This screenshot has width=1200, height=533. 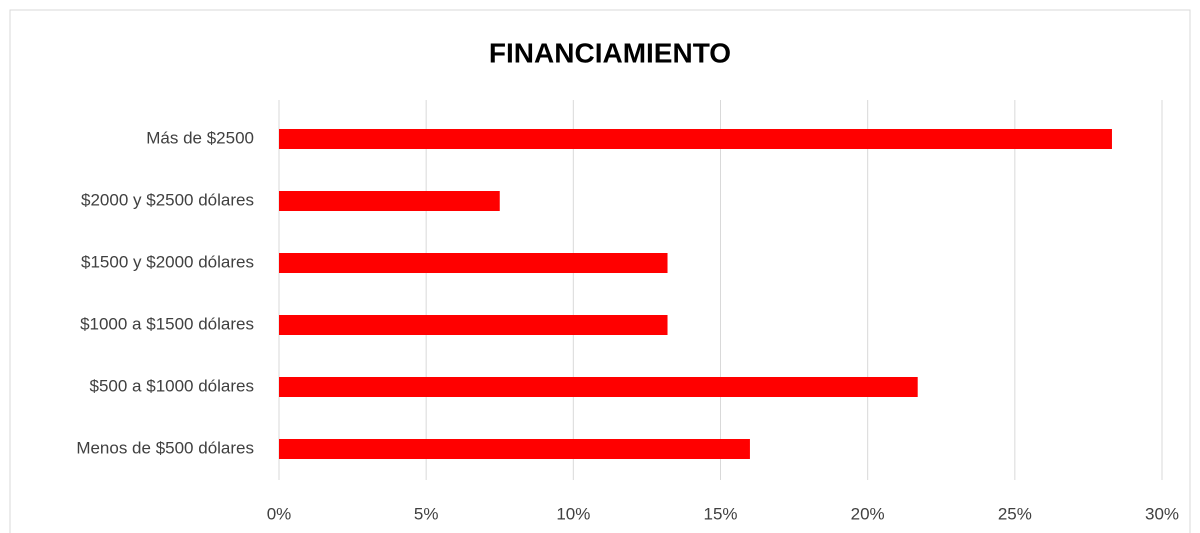 What do you see at coordinates (172, 385) in the screenshot?
I see `y-tick-label: $500 a $1000 dólares` at bounding box center [172, 385].